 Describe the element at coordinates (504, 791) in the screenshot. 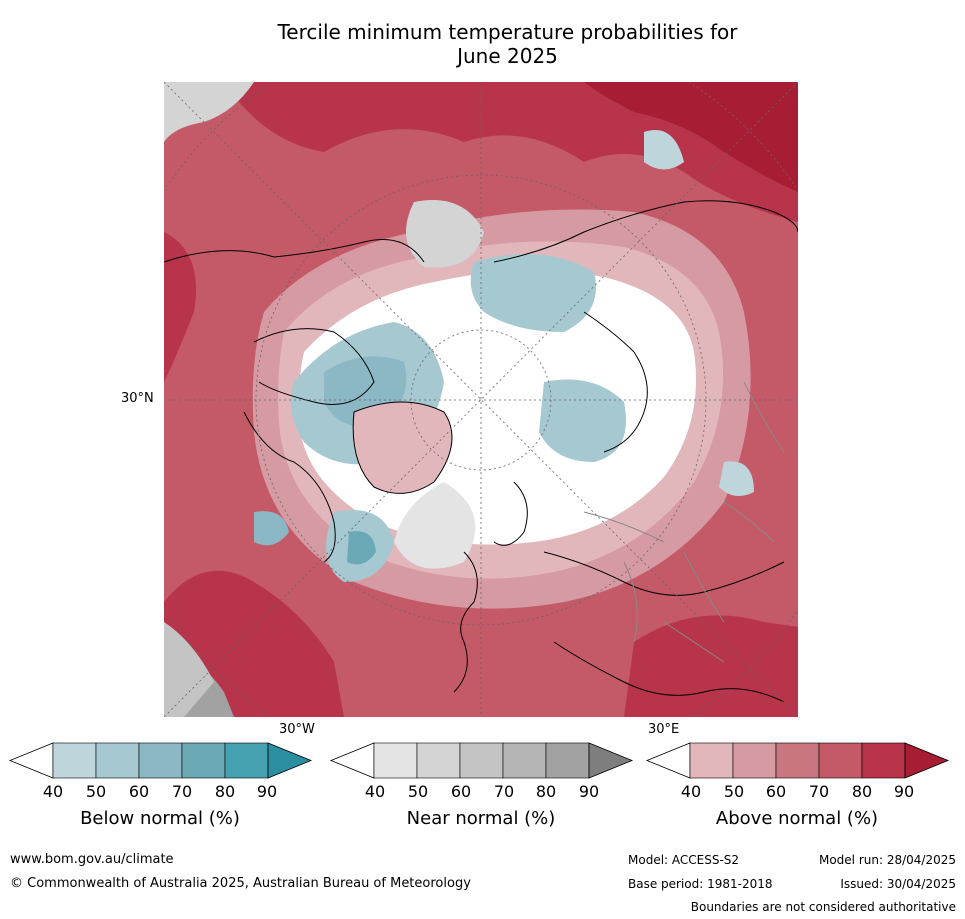

I see `colorbar-near-tick: 70` at that location.